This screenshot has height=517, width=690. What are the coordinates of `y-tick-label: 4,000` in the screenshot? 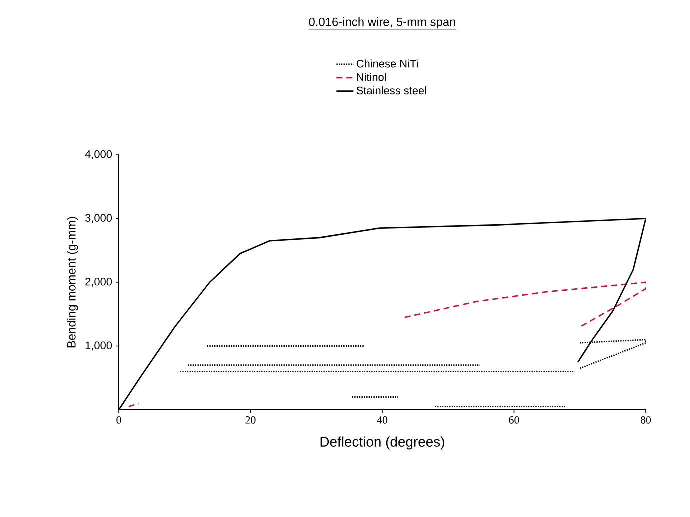 It's located at (98, 155).